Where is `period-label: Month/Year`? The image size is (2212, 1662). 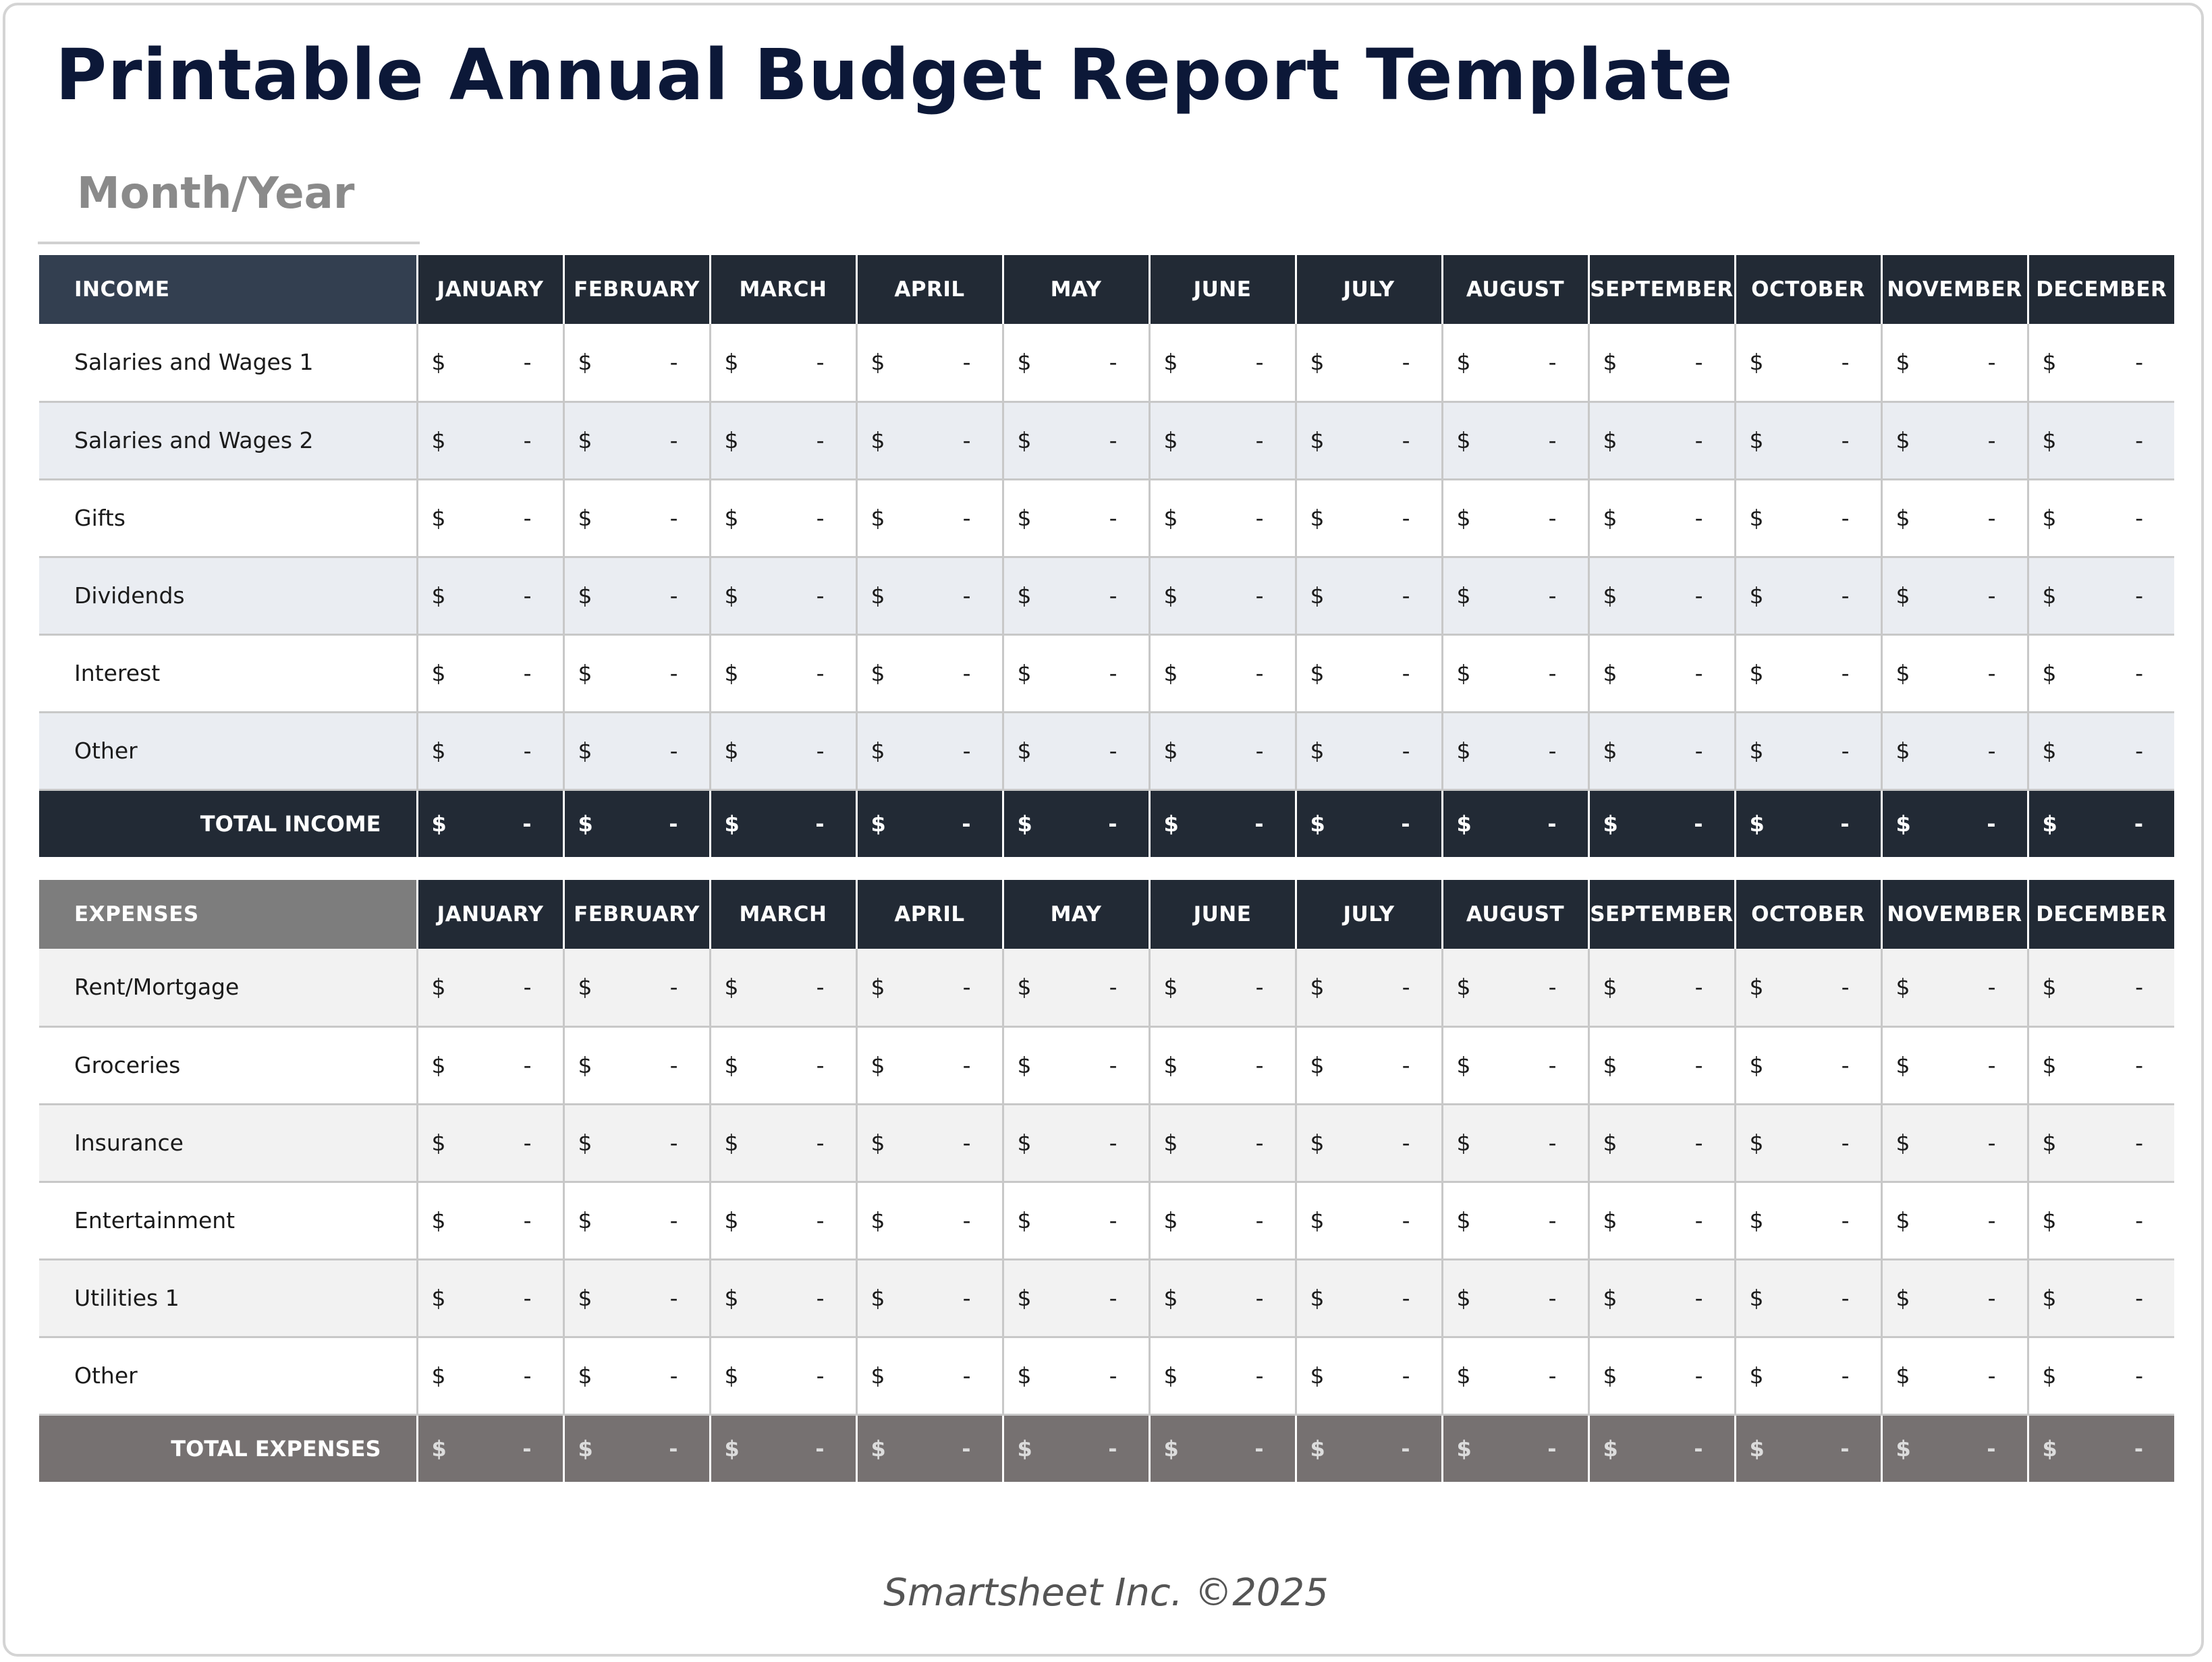 period-label: Month/Year is located at coordinates (216, 194).